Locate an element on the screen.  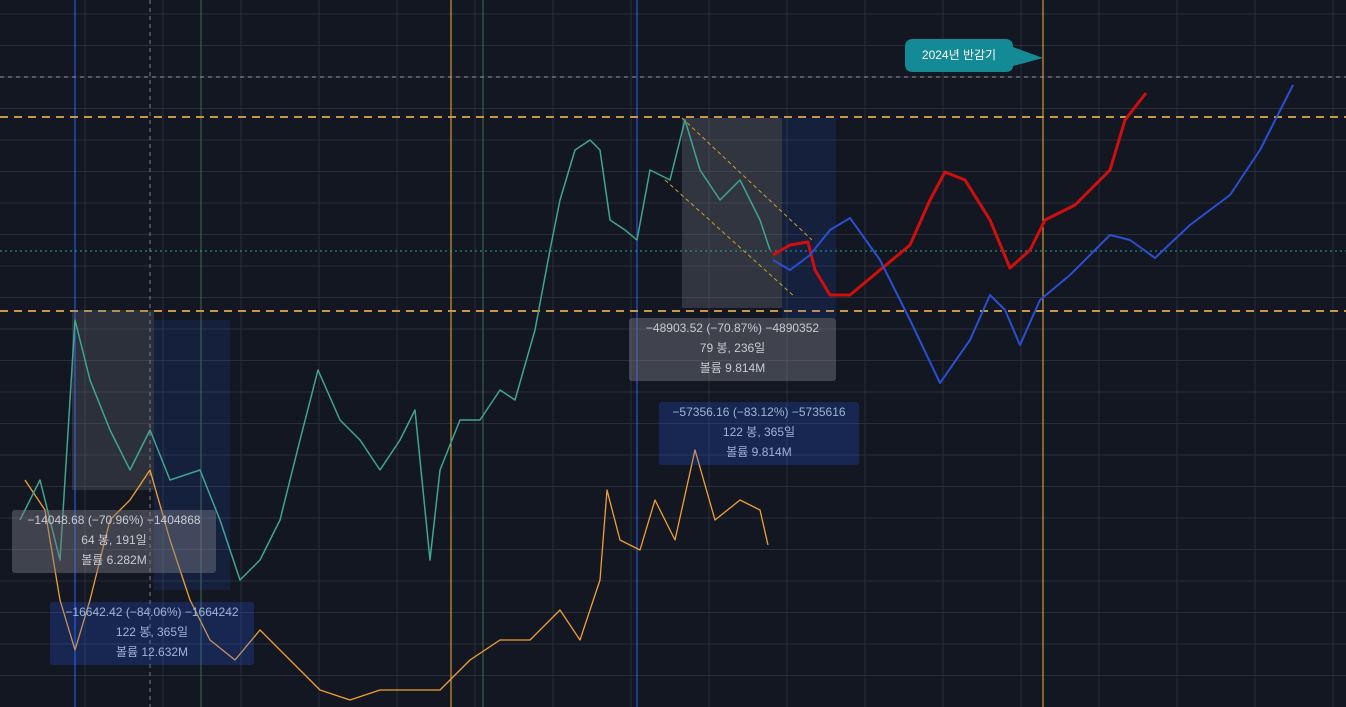
halving-callout is located at coordinates (974, 55).